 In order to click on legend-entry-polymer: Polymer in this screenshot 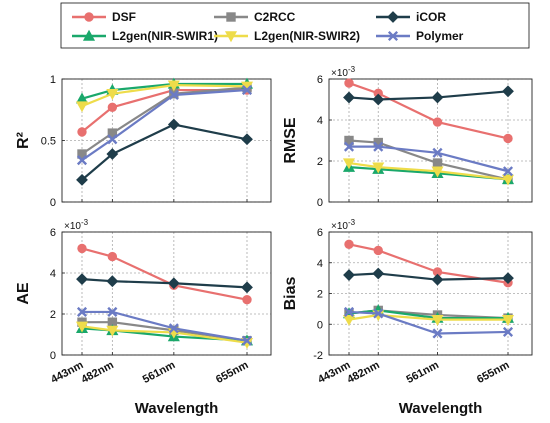, I will do `click(420, 36)`.